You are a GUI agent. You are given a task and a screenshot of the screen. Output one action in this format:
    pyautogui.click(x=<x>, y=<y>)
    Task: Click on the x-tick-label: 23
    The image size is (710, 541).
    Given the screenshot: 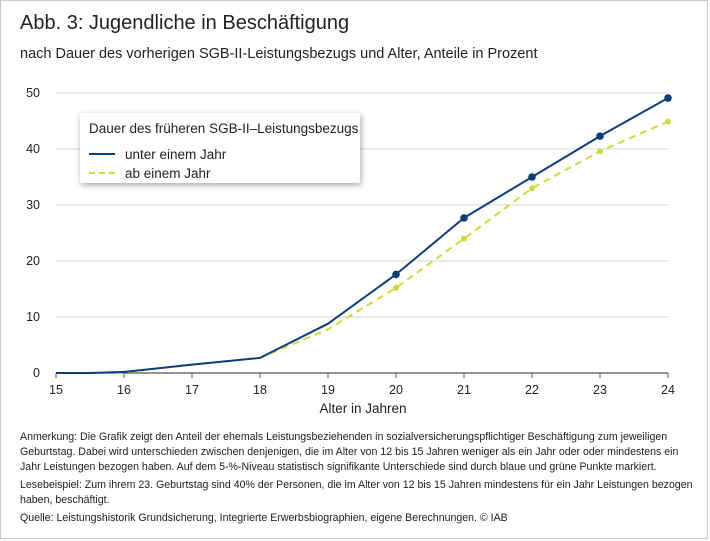 What is the action you would take?
    pyautogui.click(x=600, y=390)
    